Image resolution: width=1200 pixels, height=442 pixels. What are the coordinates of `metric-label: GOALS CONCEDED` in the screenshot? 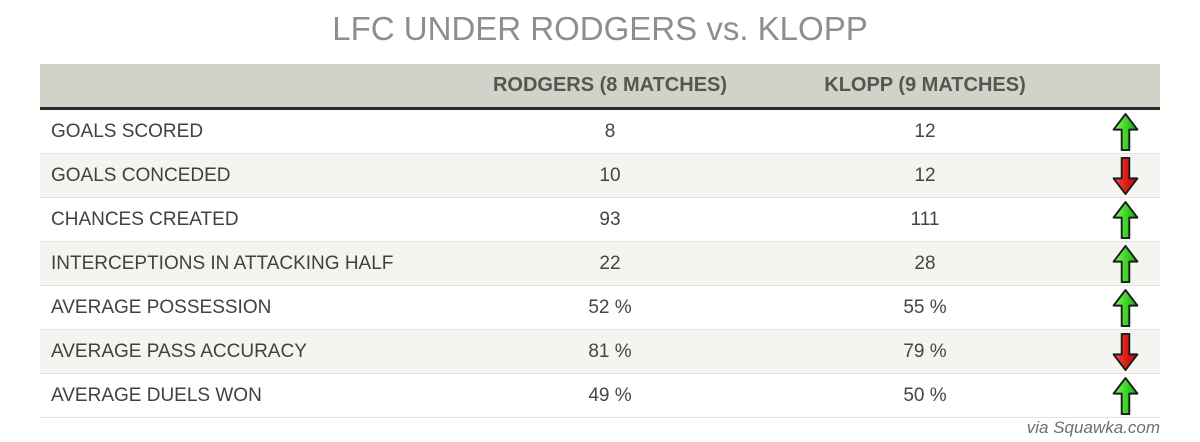 It's located at (250, 175).